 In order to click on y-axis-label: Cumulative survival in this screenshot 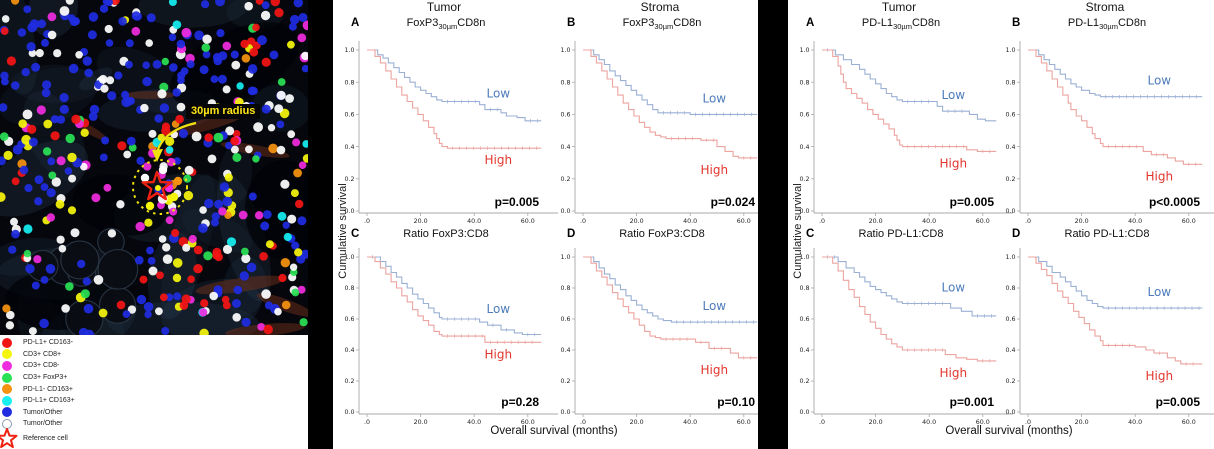, I will do `click(343, 231)`.